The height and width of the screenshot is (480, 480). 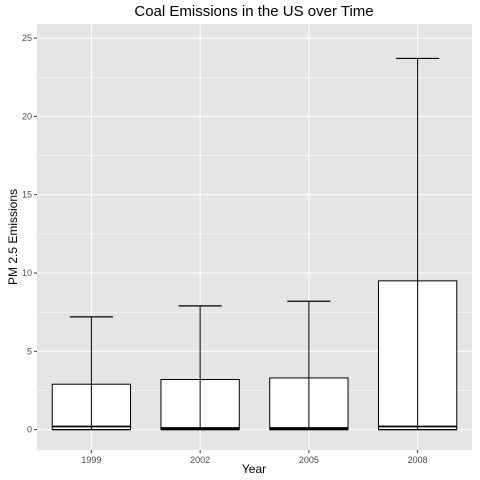 I want to click on box-2008, so click(x=417, y=244).